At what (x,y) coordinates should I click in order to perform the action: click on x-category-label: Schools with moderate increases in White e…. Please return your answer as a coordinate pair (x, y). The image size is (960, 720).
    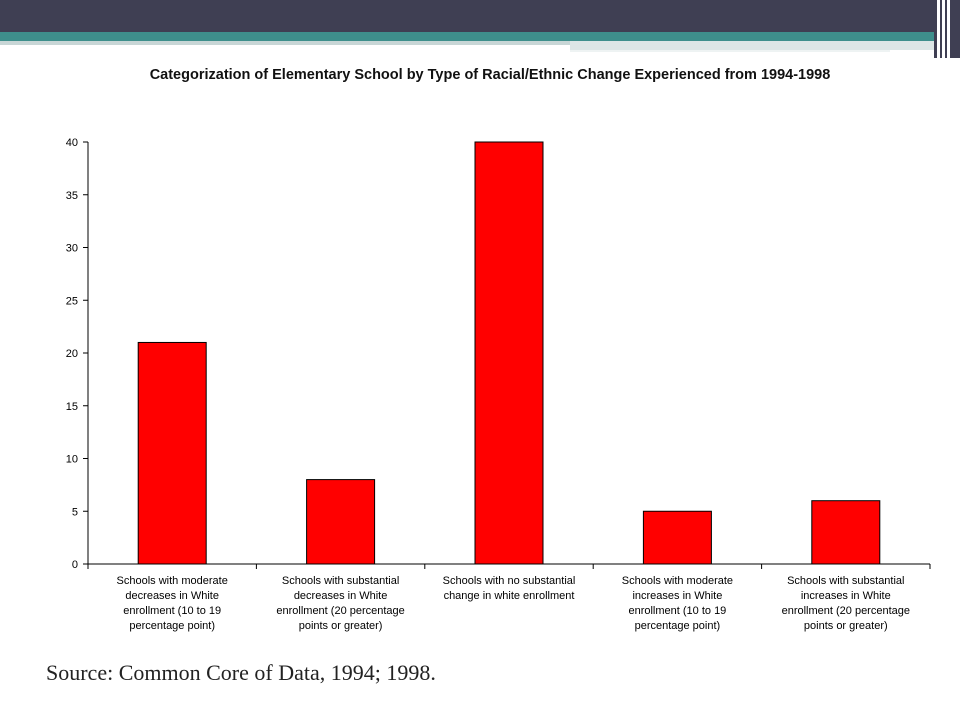
    Looking at the image, I should click on (677, 603).